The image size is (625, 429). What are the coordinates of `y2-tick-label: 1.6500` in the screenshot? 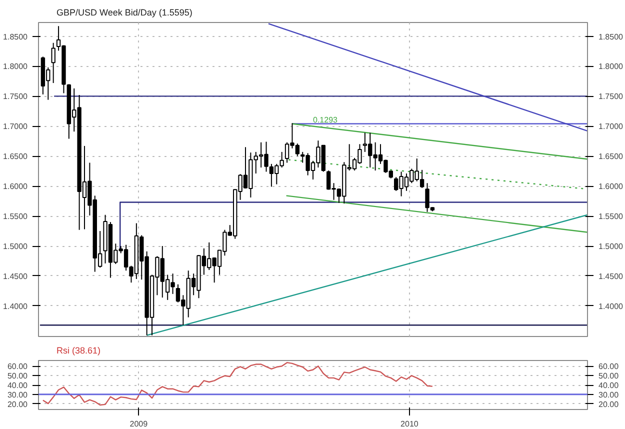 It's located at (611, 157).